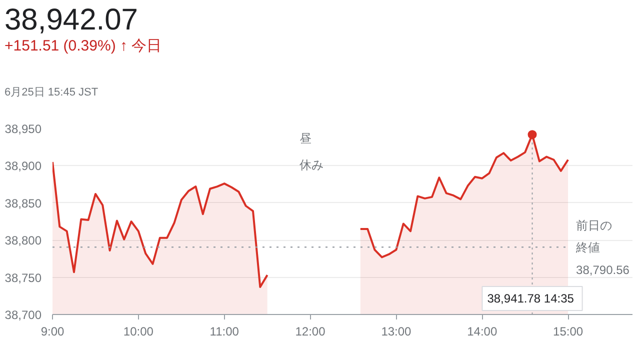 Image resolution: width=640 pixels, height=341 pixels. What do you see at coordinates (568, 331) in the screenshot?
I see `x-tick-label: 15:00` at bounding box center [568, 331].